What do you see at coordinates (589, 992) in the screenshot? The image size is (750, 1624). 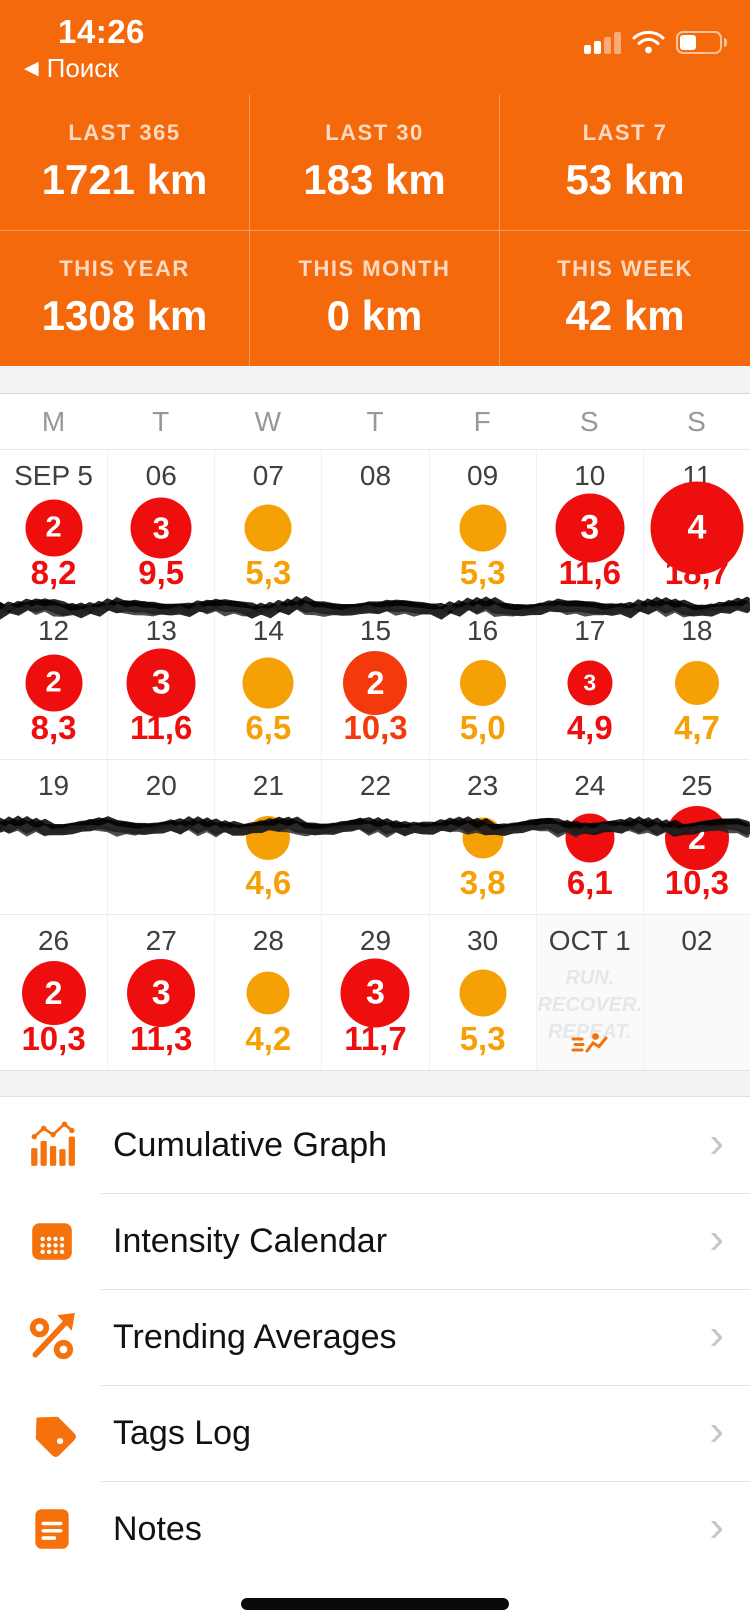 I see `calendar-day-cell: OCT 1 RUN. RECOVER. REPEAT.` at bounding box center [589, 992].